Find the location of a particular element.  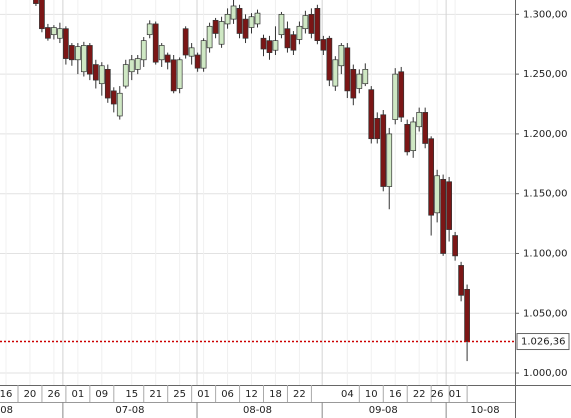

y-tick-label: 1.200,00 is located at coordinates (545, 134).